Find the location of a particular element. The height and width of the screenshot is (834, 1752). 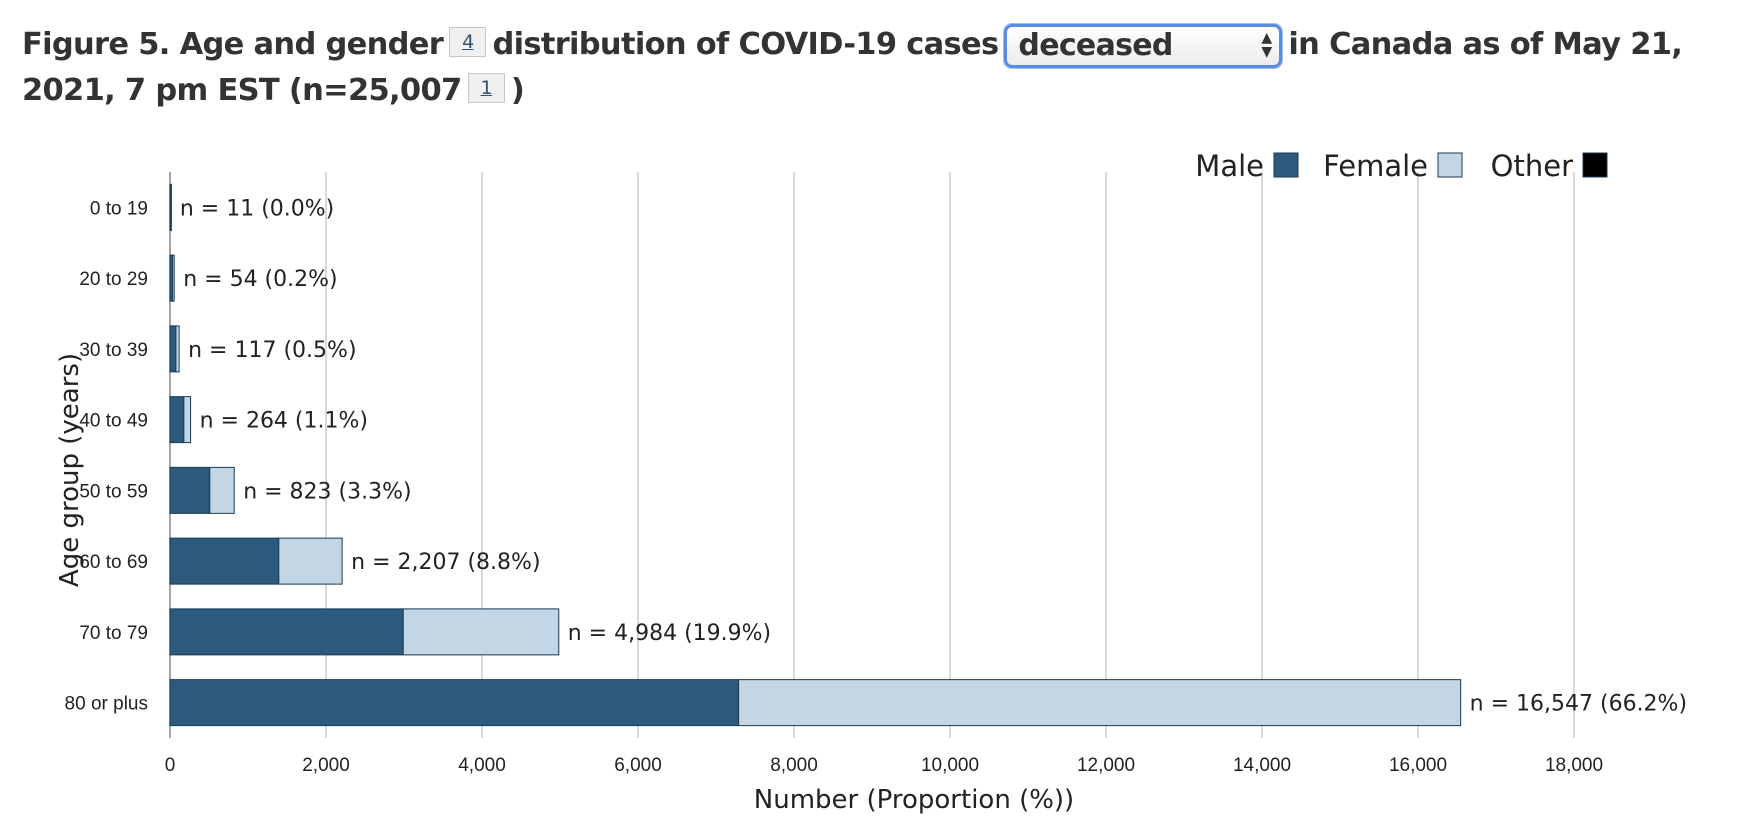

case-status-select-value: deceased is located at coordinates (1095, 45).